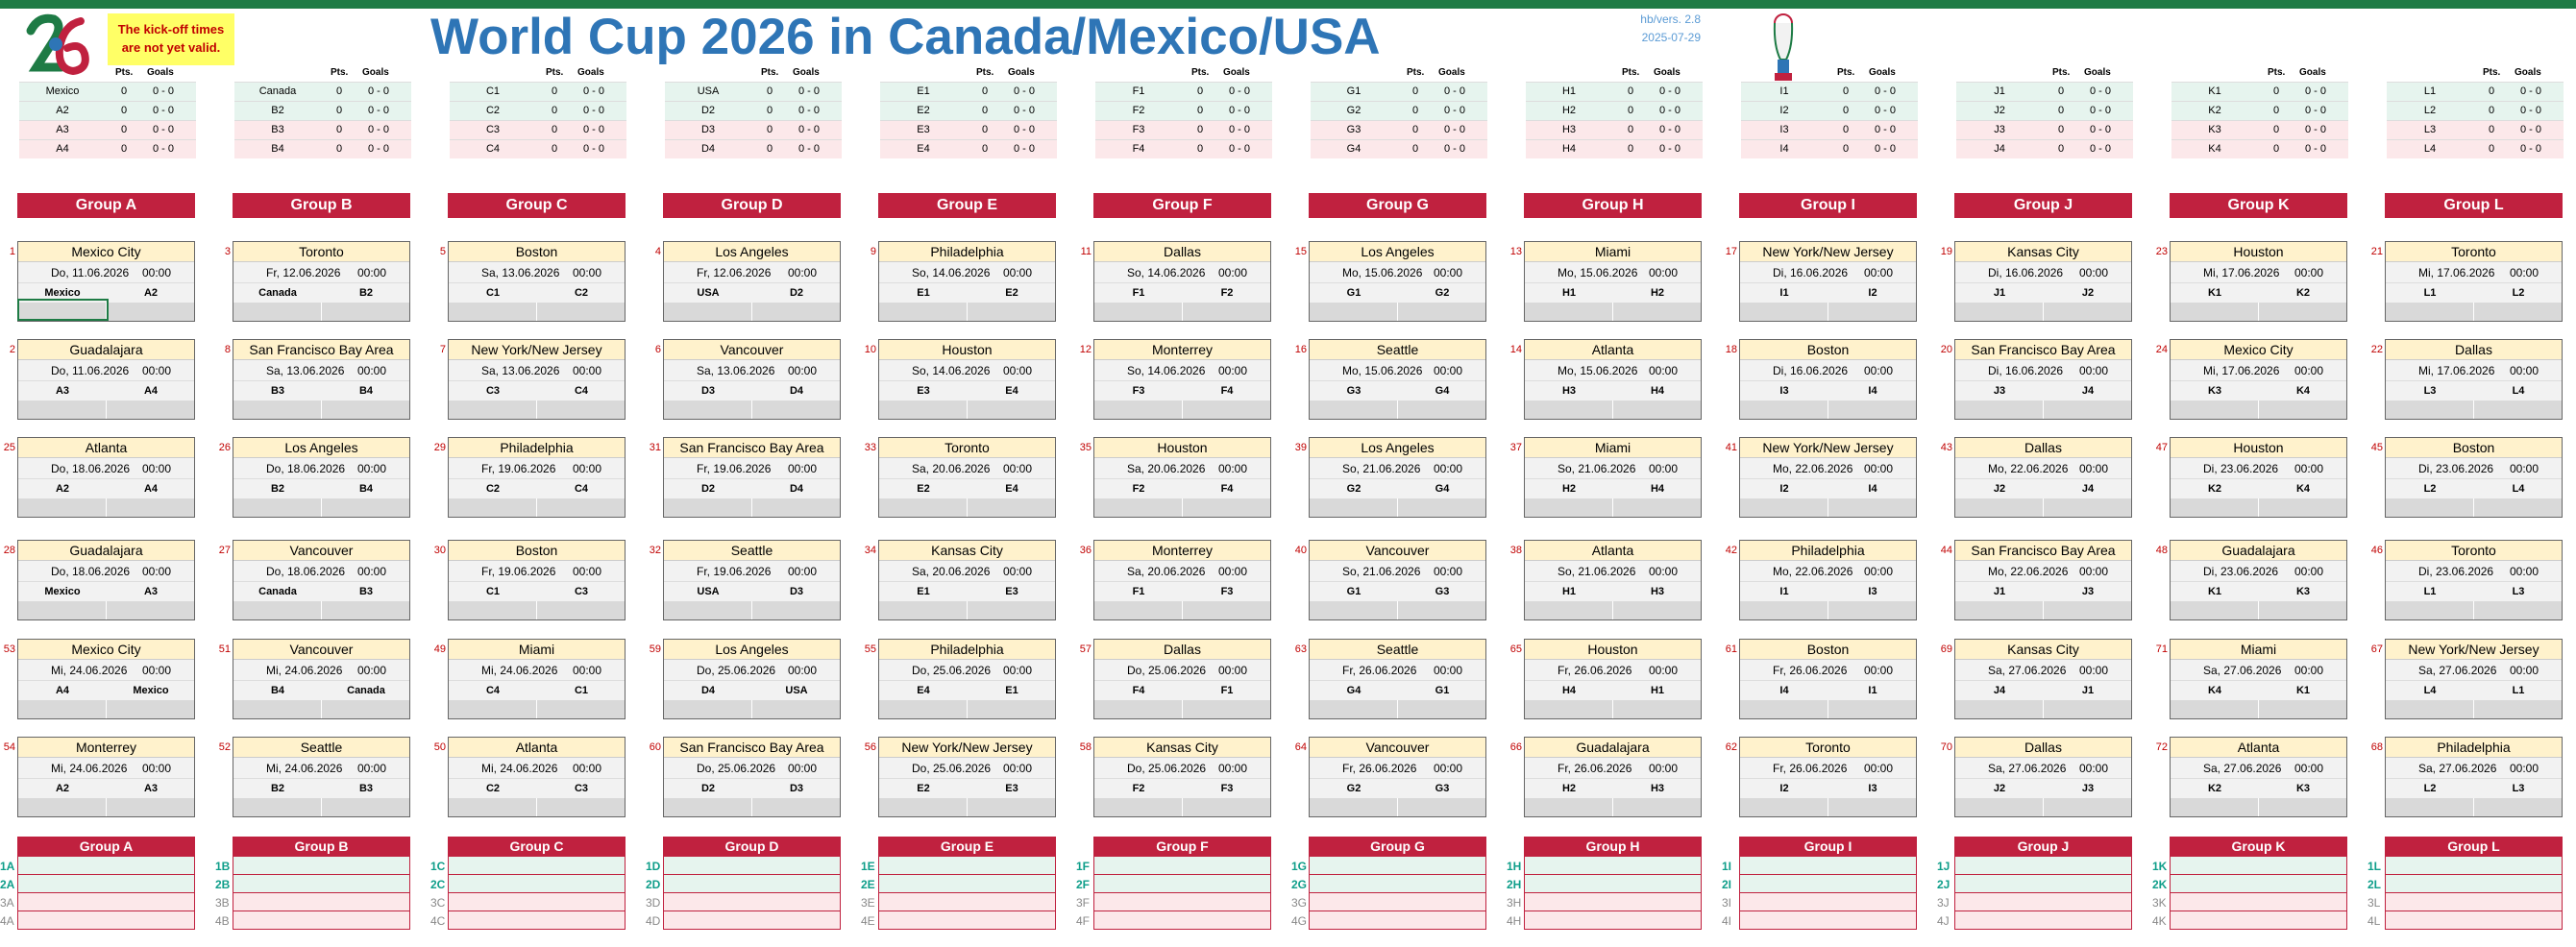 The width and height of the screenshot is (2576, 947). I want to click on standings-row: I2 0 0 - 0, so click(1829, 110).